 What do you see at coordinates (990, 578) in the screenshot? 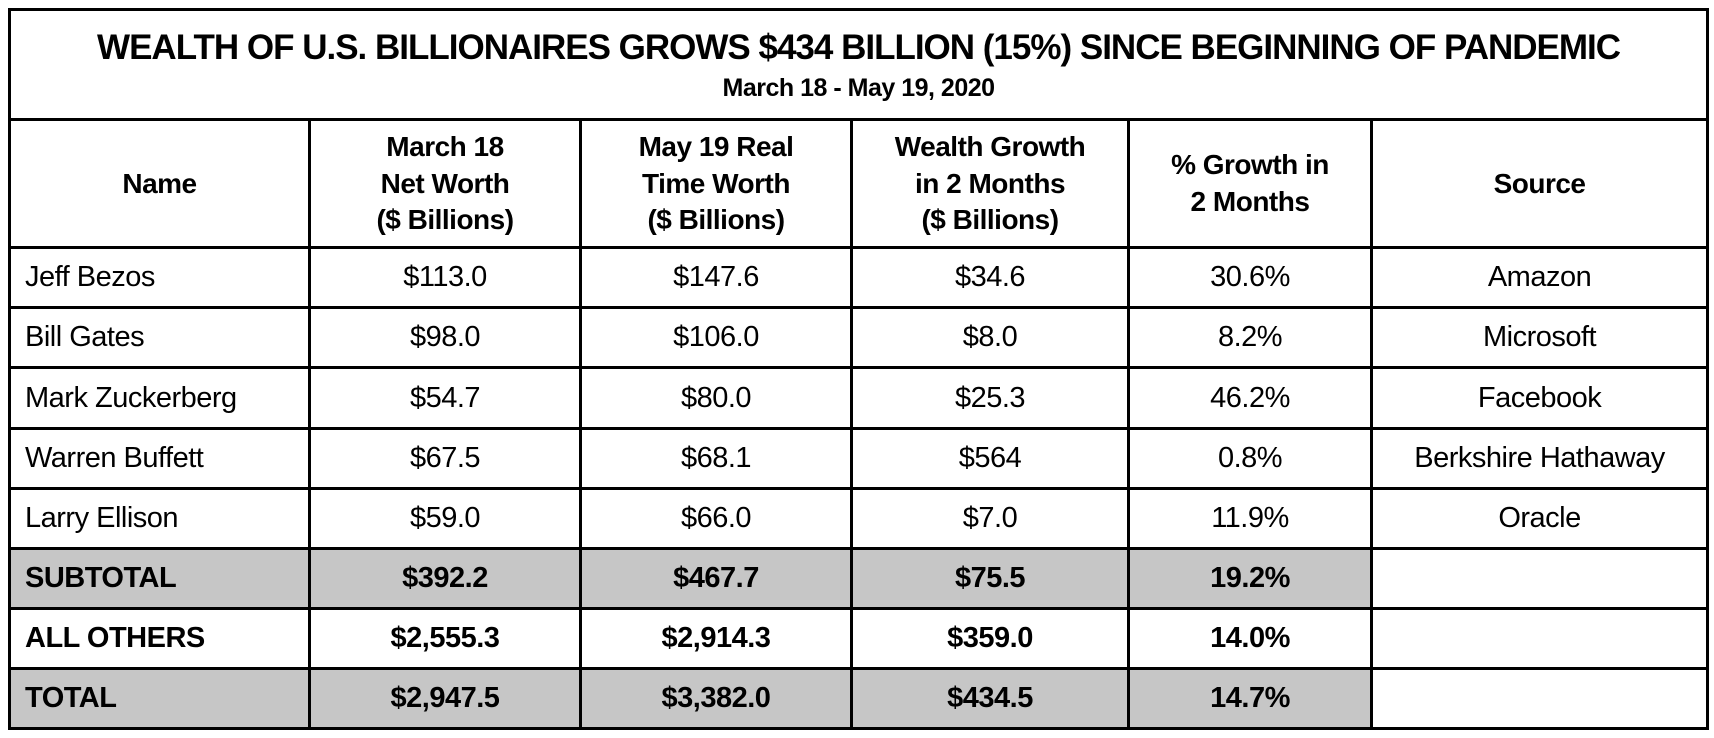
I see `cell-wealth-growth: $75.5` at bounding box center [990, 578].